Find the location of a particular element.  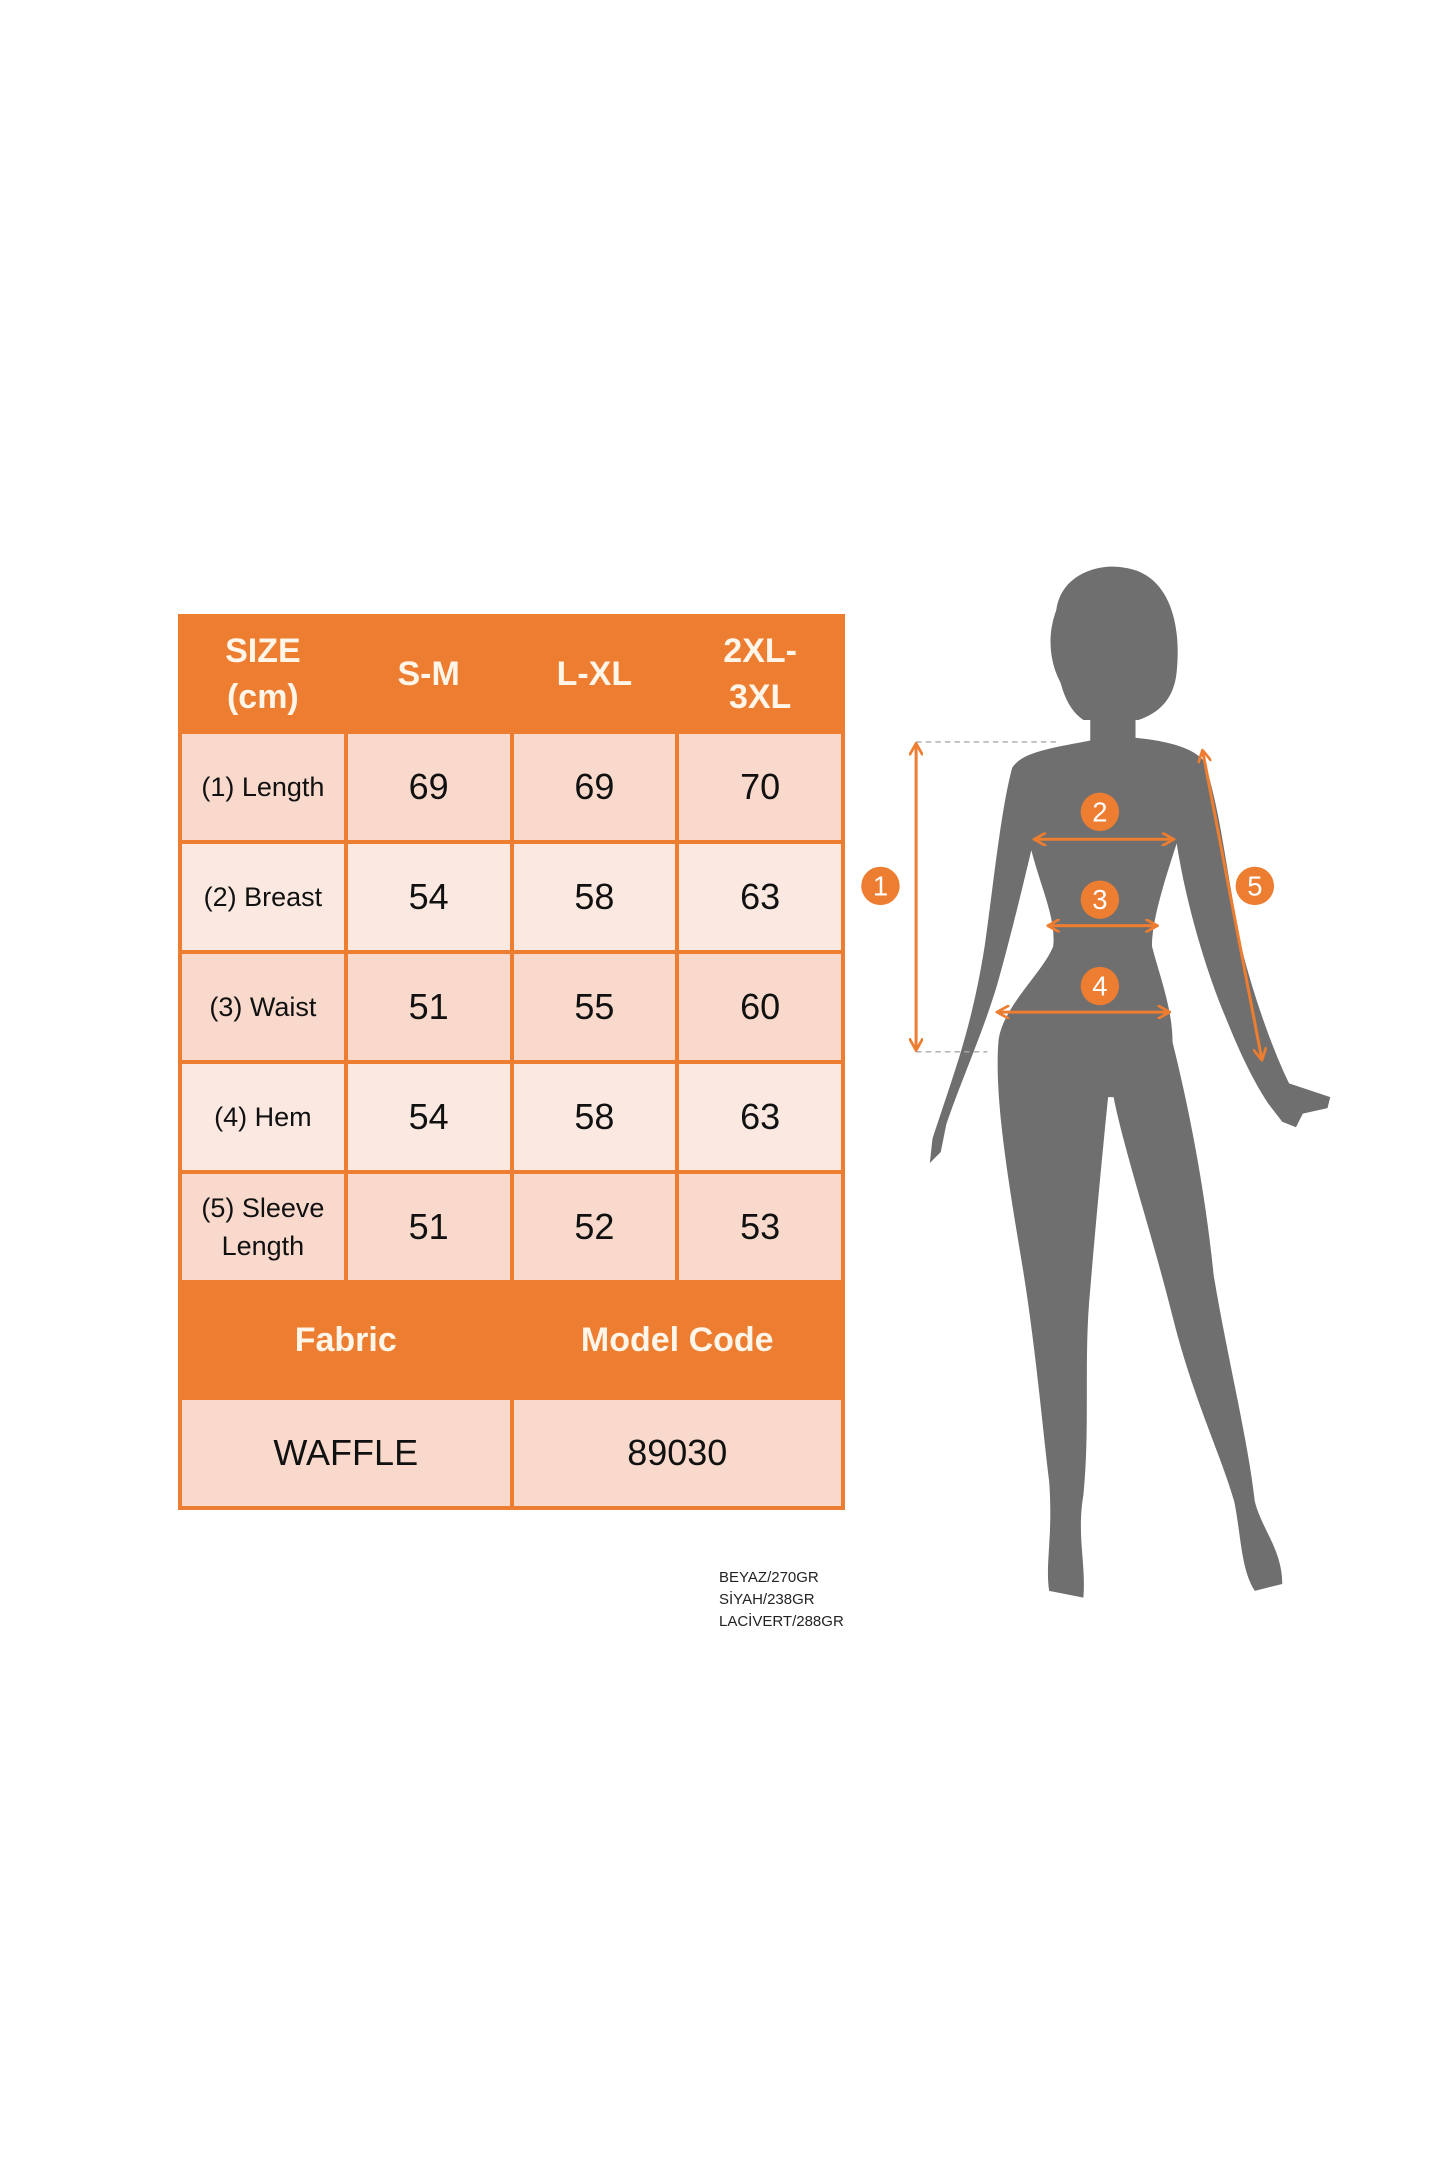

svg-text: 3 is located at coordinates (1099, 899).